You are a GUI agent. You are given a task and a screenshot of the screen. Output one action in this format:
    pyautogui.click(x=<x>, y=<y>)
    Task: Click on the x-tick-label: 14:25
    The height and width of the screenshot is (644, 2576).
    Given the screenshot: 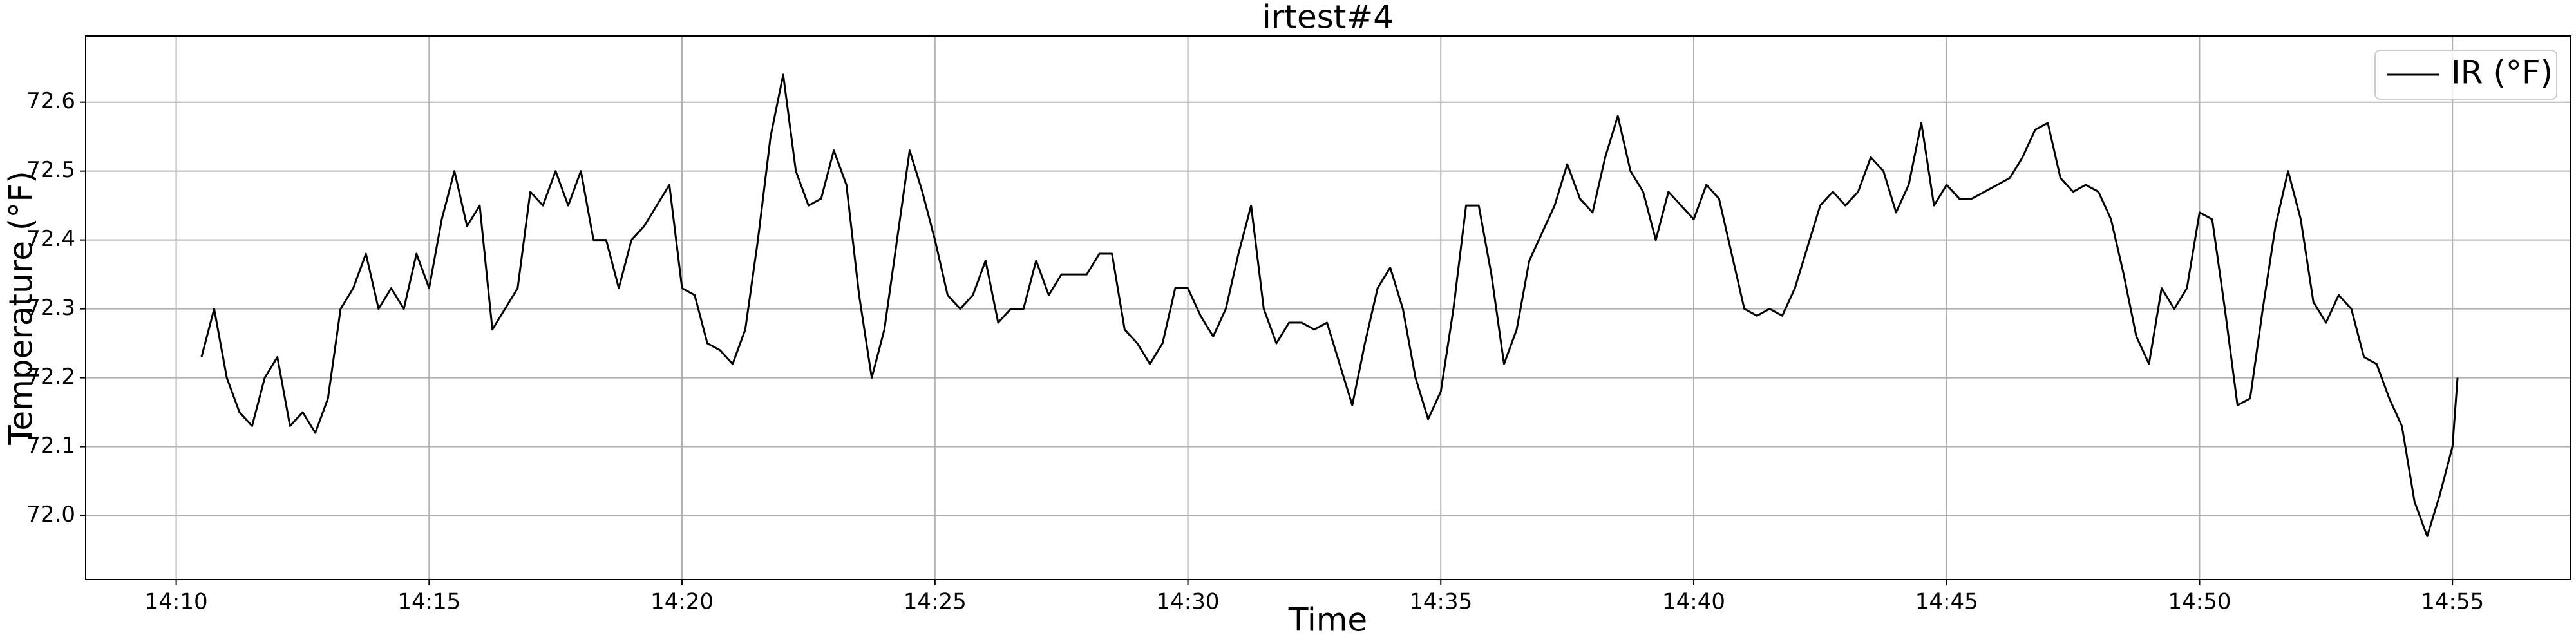 What is the action you would take?
    pyautogui.click(x=936, y=602)
    